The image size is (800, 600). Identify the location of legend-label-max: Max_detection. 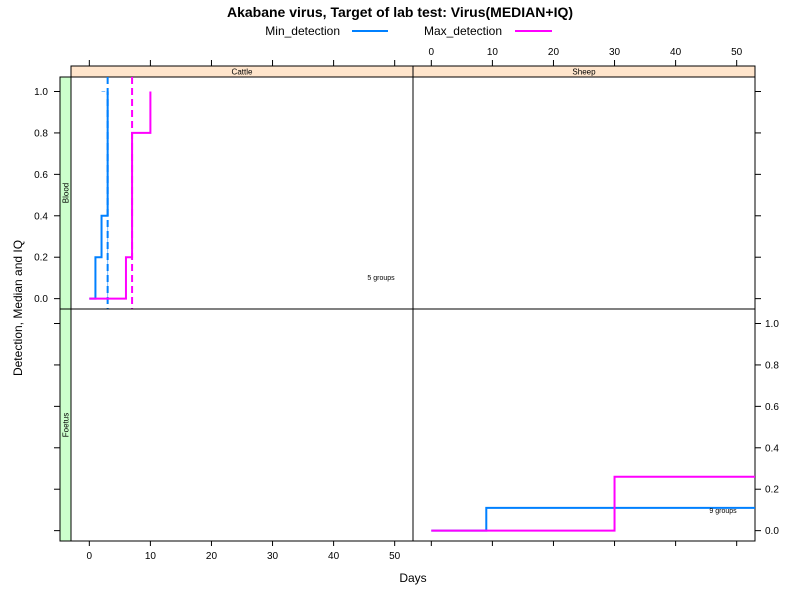
(463, 31).